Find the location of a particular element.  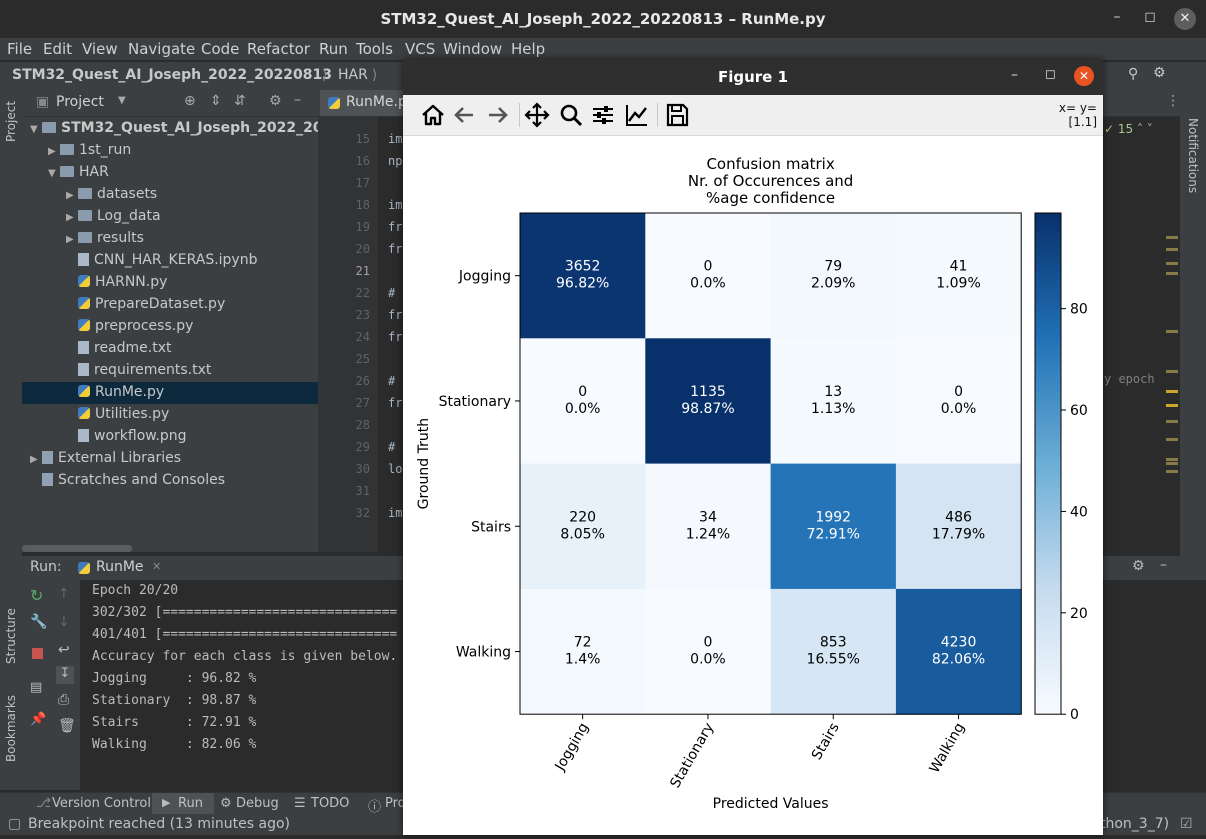

locate-icon: ⊕ is located at coordinates (190, 101).